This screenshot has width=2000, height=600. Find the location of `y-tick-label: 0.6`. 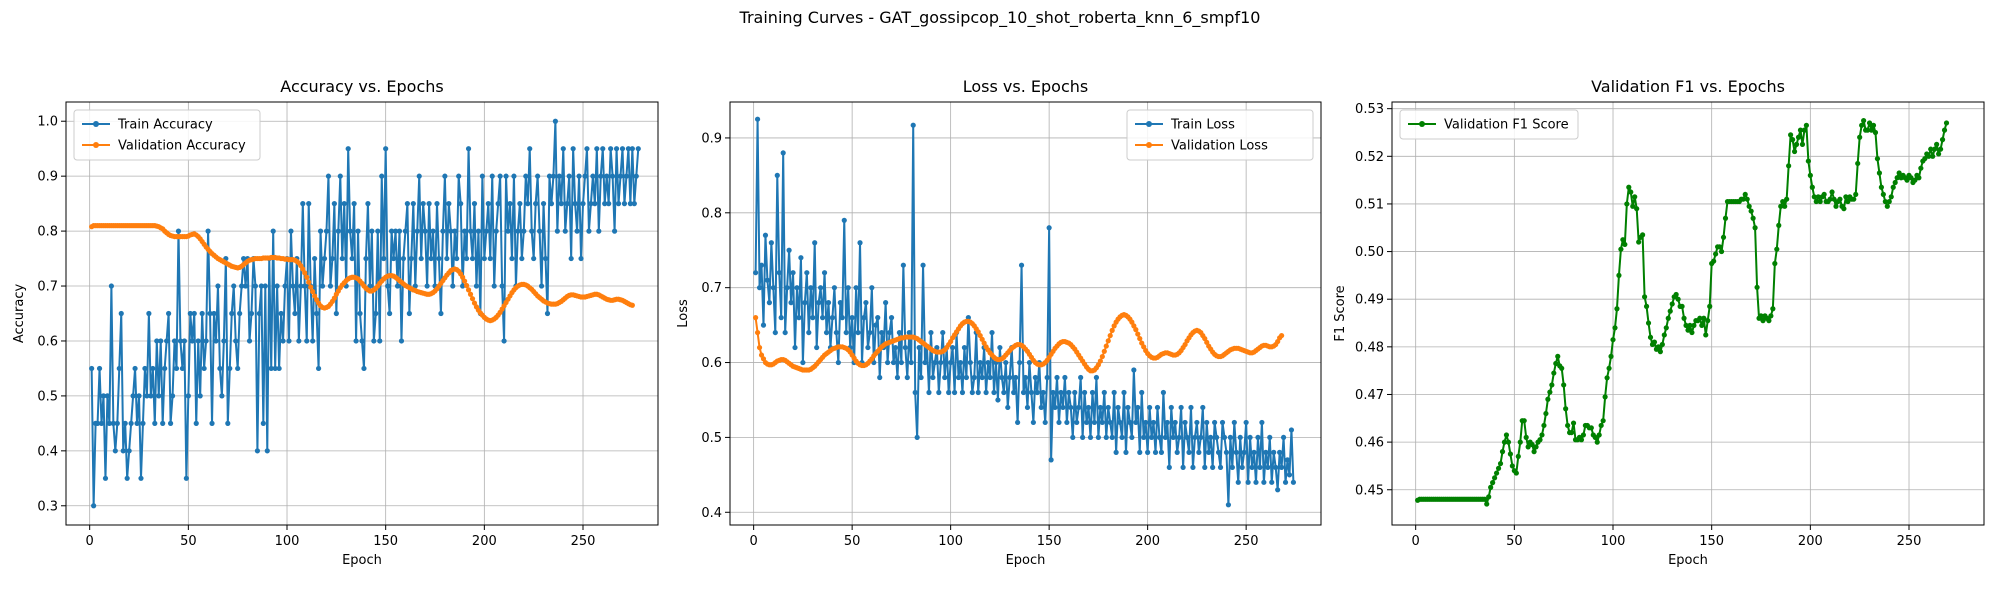

y-tick-label: 0.6 is located at coordinates (711, 363).